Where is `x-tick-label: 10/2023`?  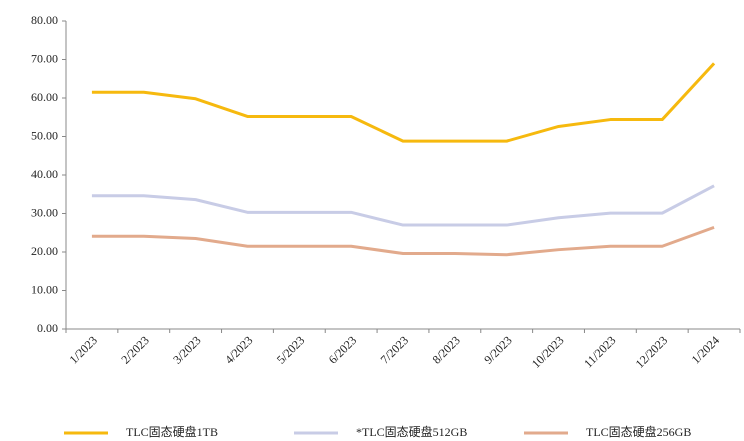 x-tick-label: 10/2023 is located at coordinates (548, 352).